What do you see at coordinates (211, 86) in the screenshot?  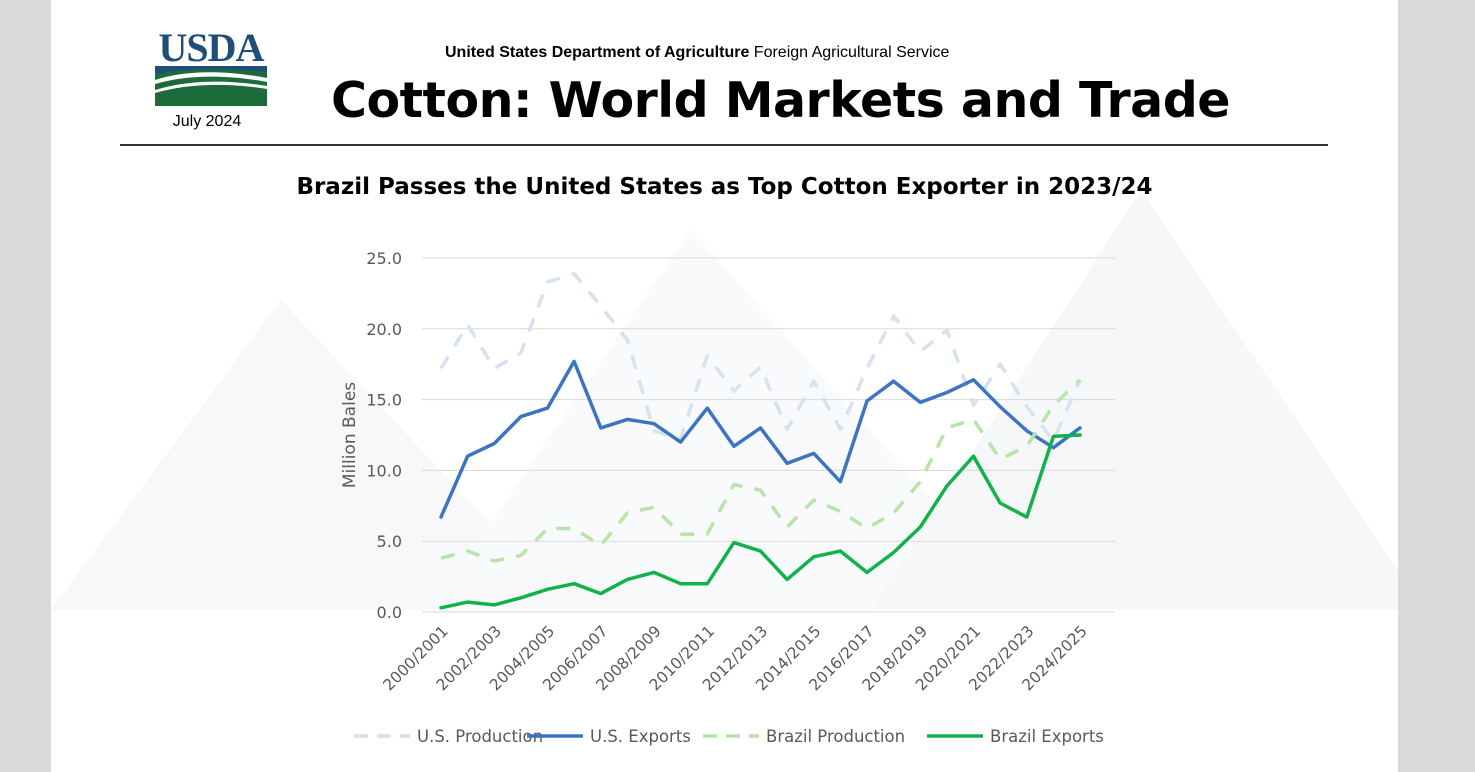 I see `usda-logo-band` at bounding box center [211, 86].